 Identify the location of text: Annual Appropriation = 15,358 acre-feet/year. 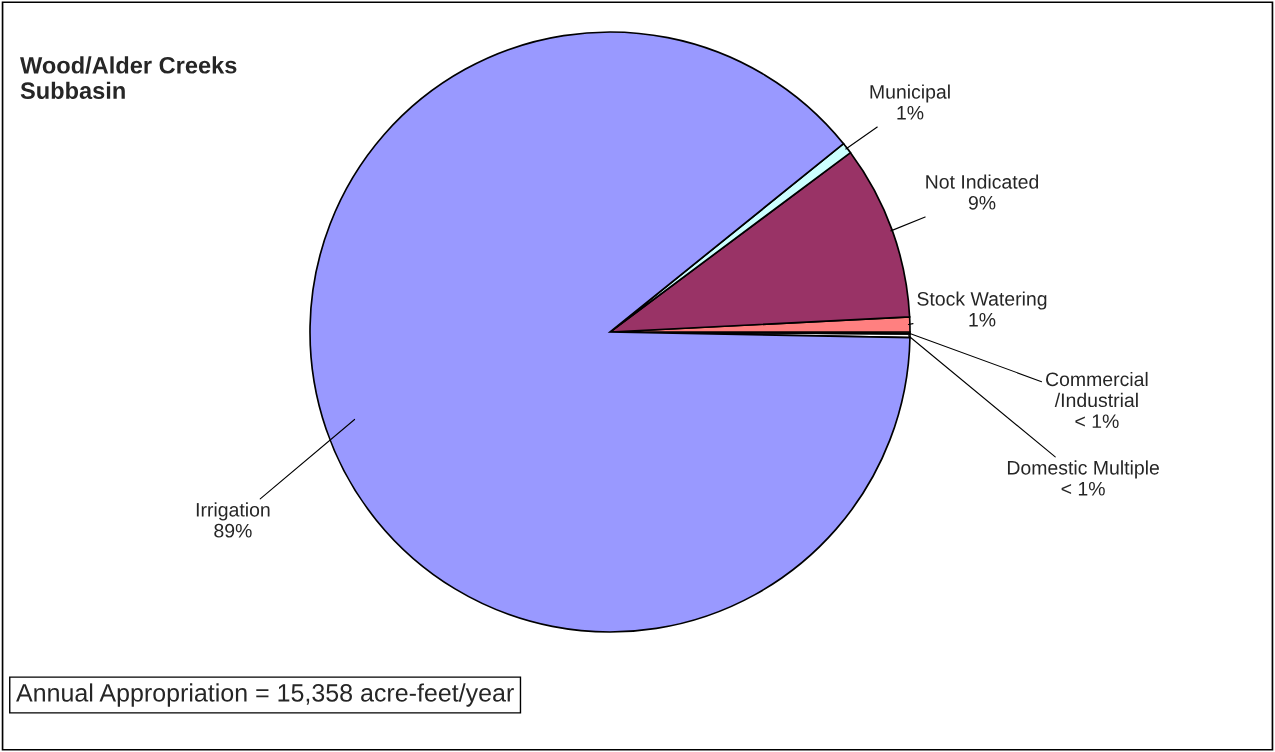
(265, 695).